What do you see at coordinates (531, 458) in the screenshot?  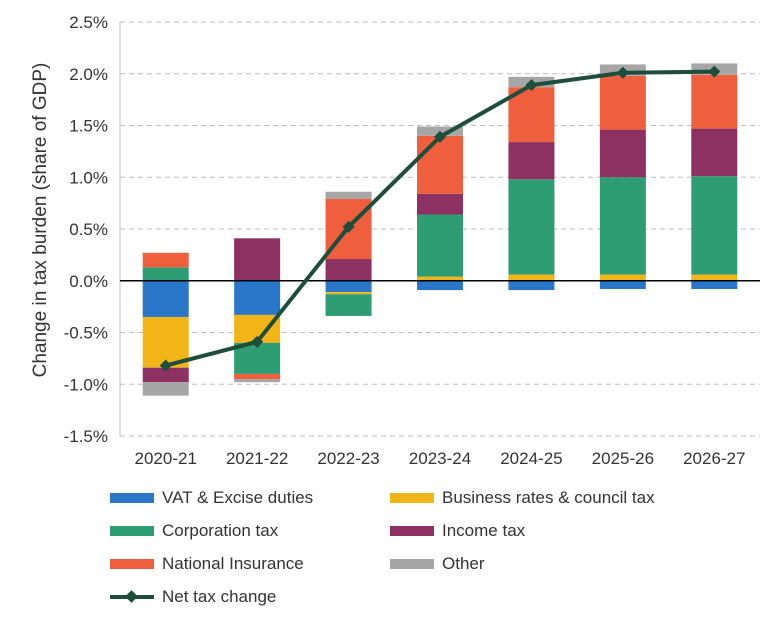 I see `x-tick-label: 2024-25` at bounding box center [531, 458].